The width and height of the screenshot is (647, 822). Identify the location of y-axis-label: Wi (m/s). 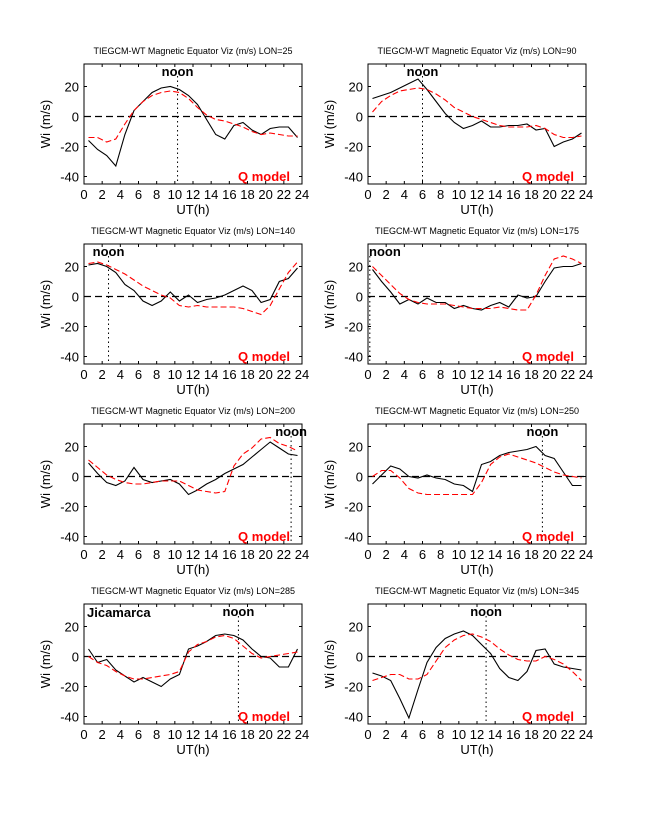
(329, 484).